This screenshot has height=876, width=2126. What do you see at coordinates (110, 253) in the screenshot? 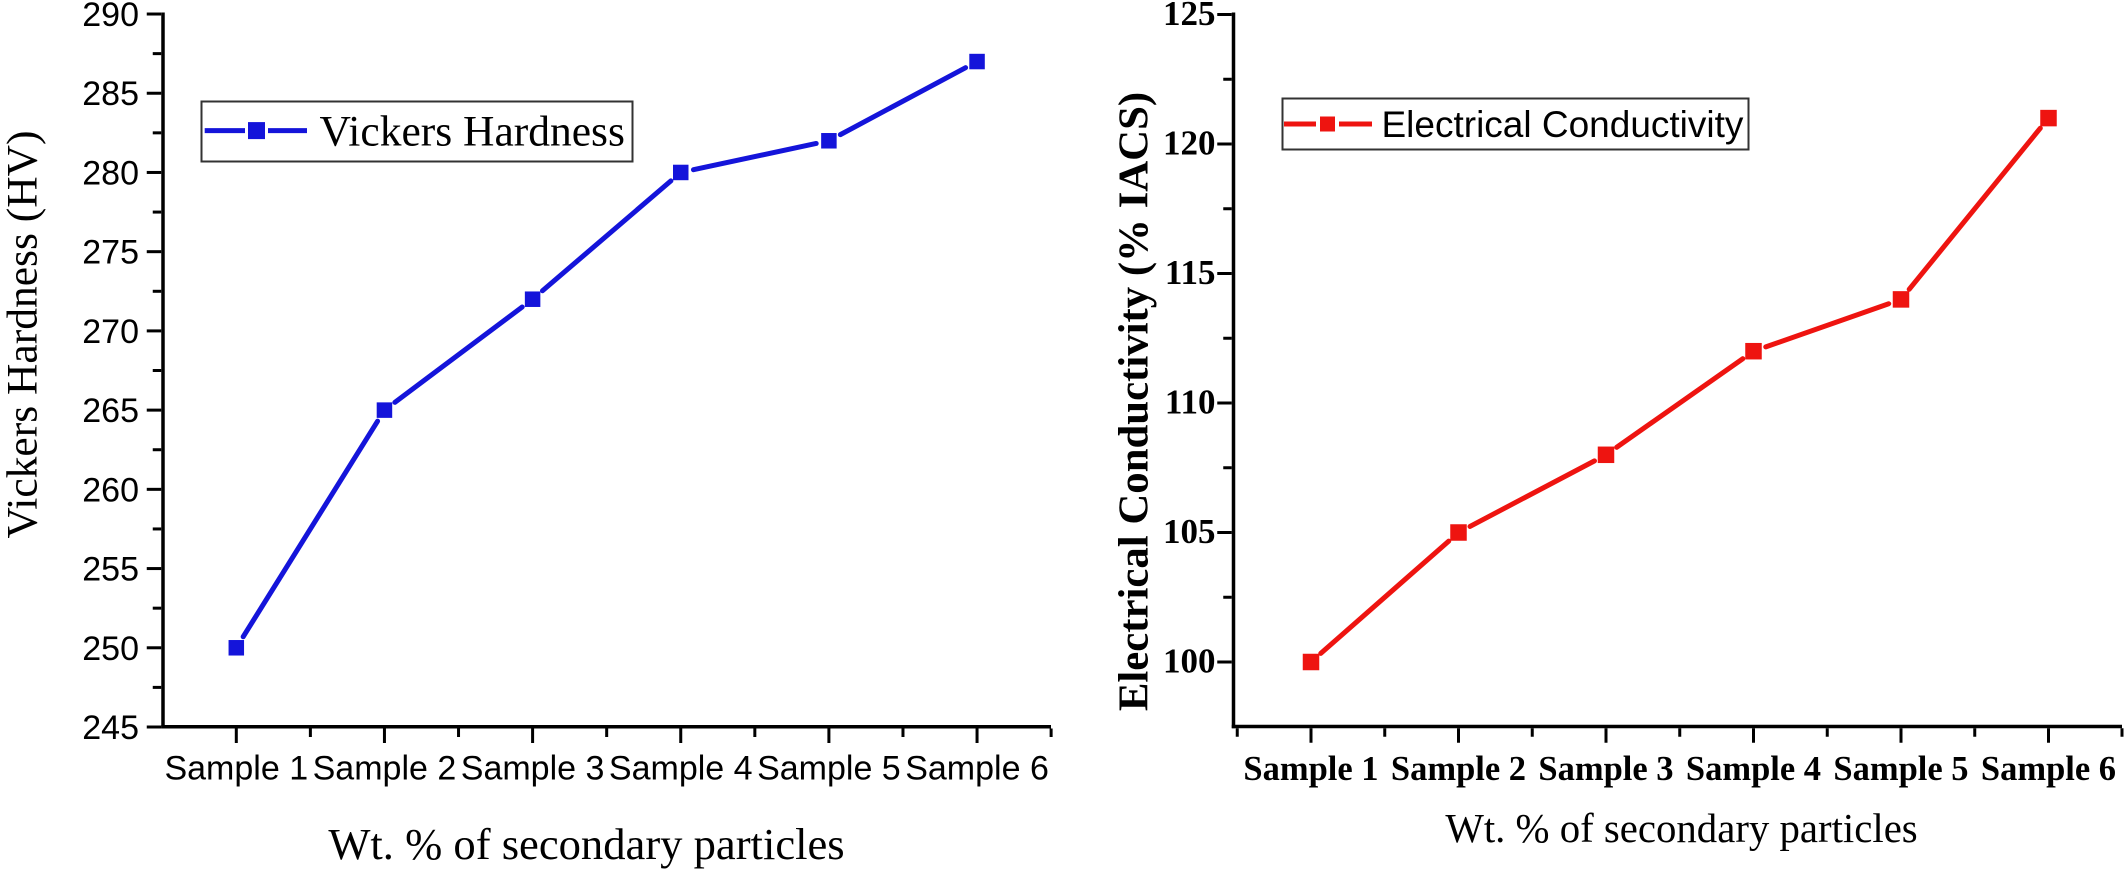
I see `svg-text: 275` at bounding box center [110, 253].